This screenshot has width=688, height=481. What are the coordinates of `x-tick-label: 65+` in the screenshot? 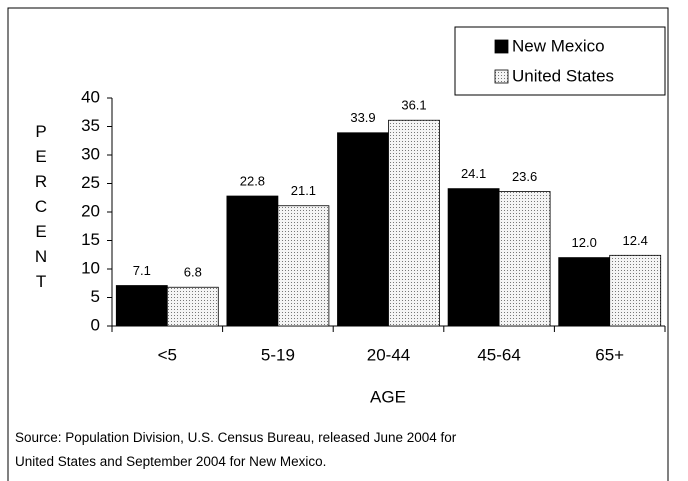 It's located at (609, 354).